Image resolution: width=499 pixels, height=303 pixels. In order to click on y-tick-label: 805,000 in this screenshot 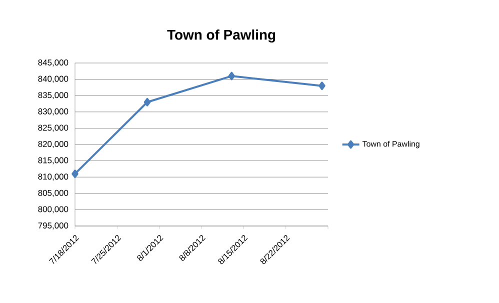, I will do `click(53, 193)`.